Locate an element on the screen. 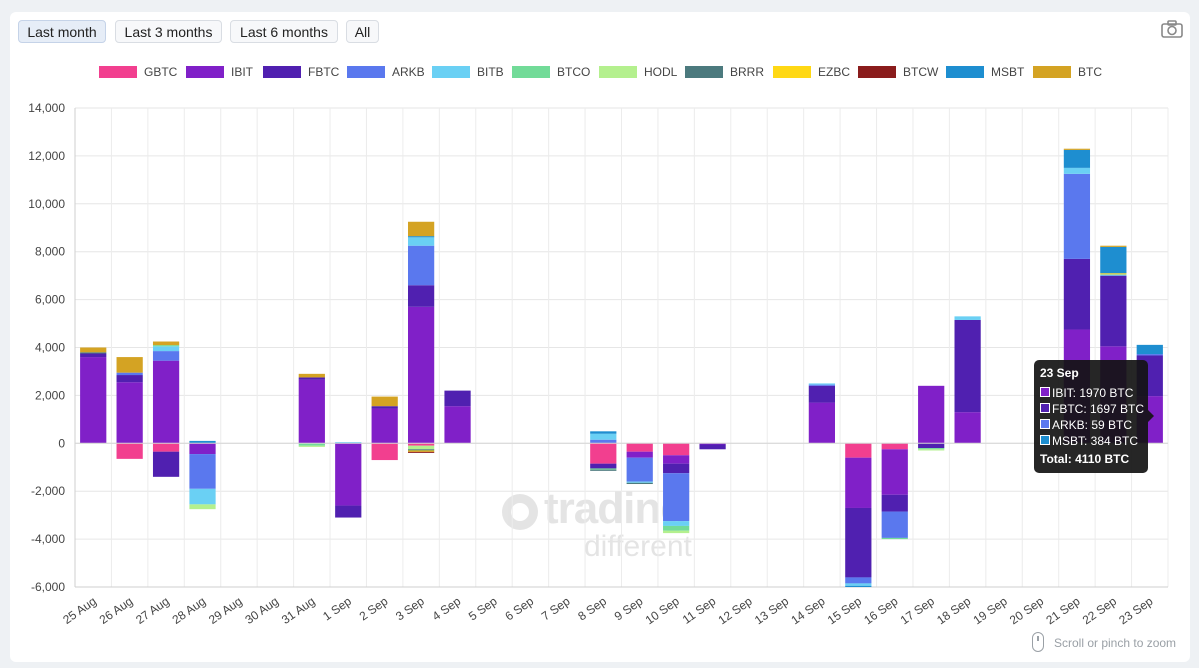  range-button-last-3-months: Last 3 months is located at coordinates (168, 31).